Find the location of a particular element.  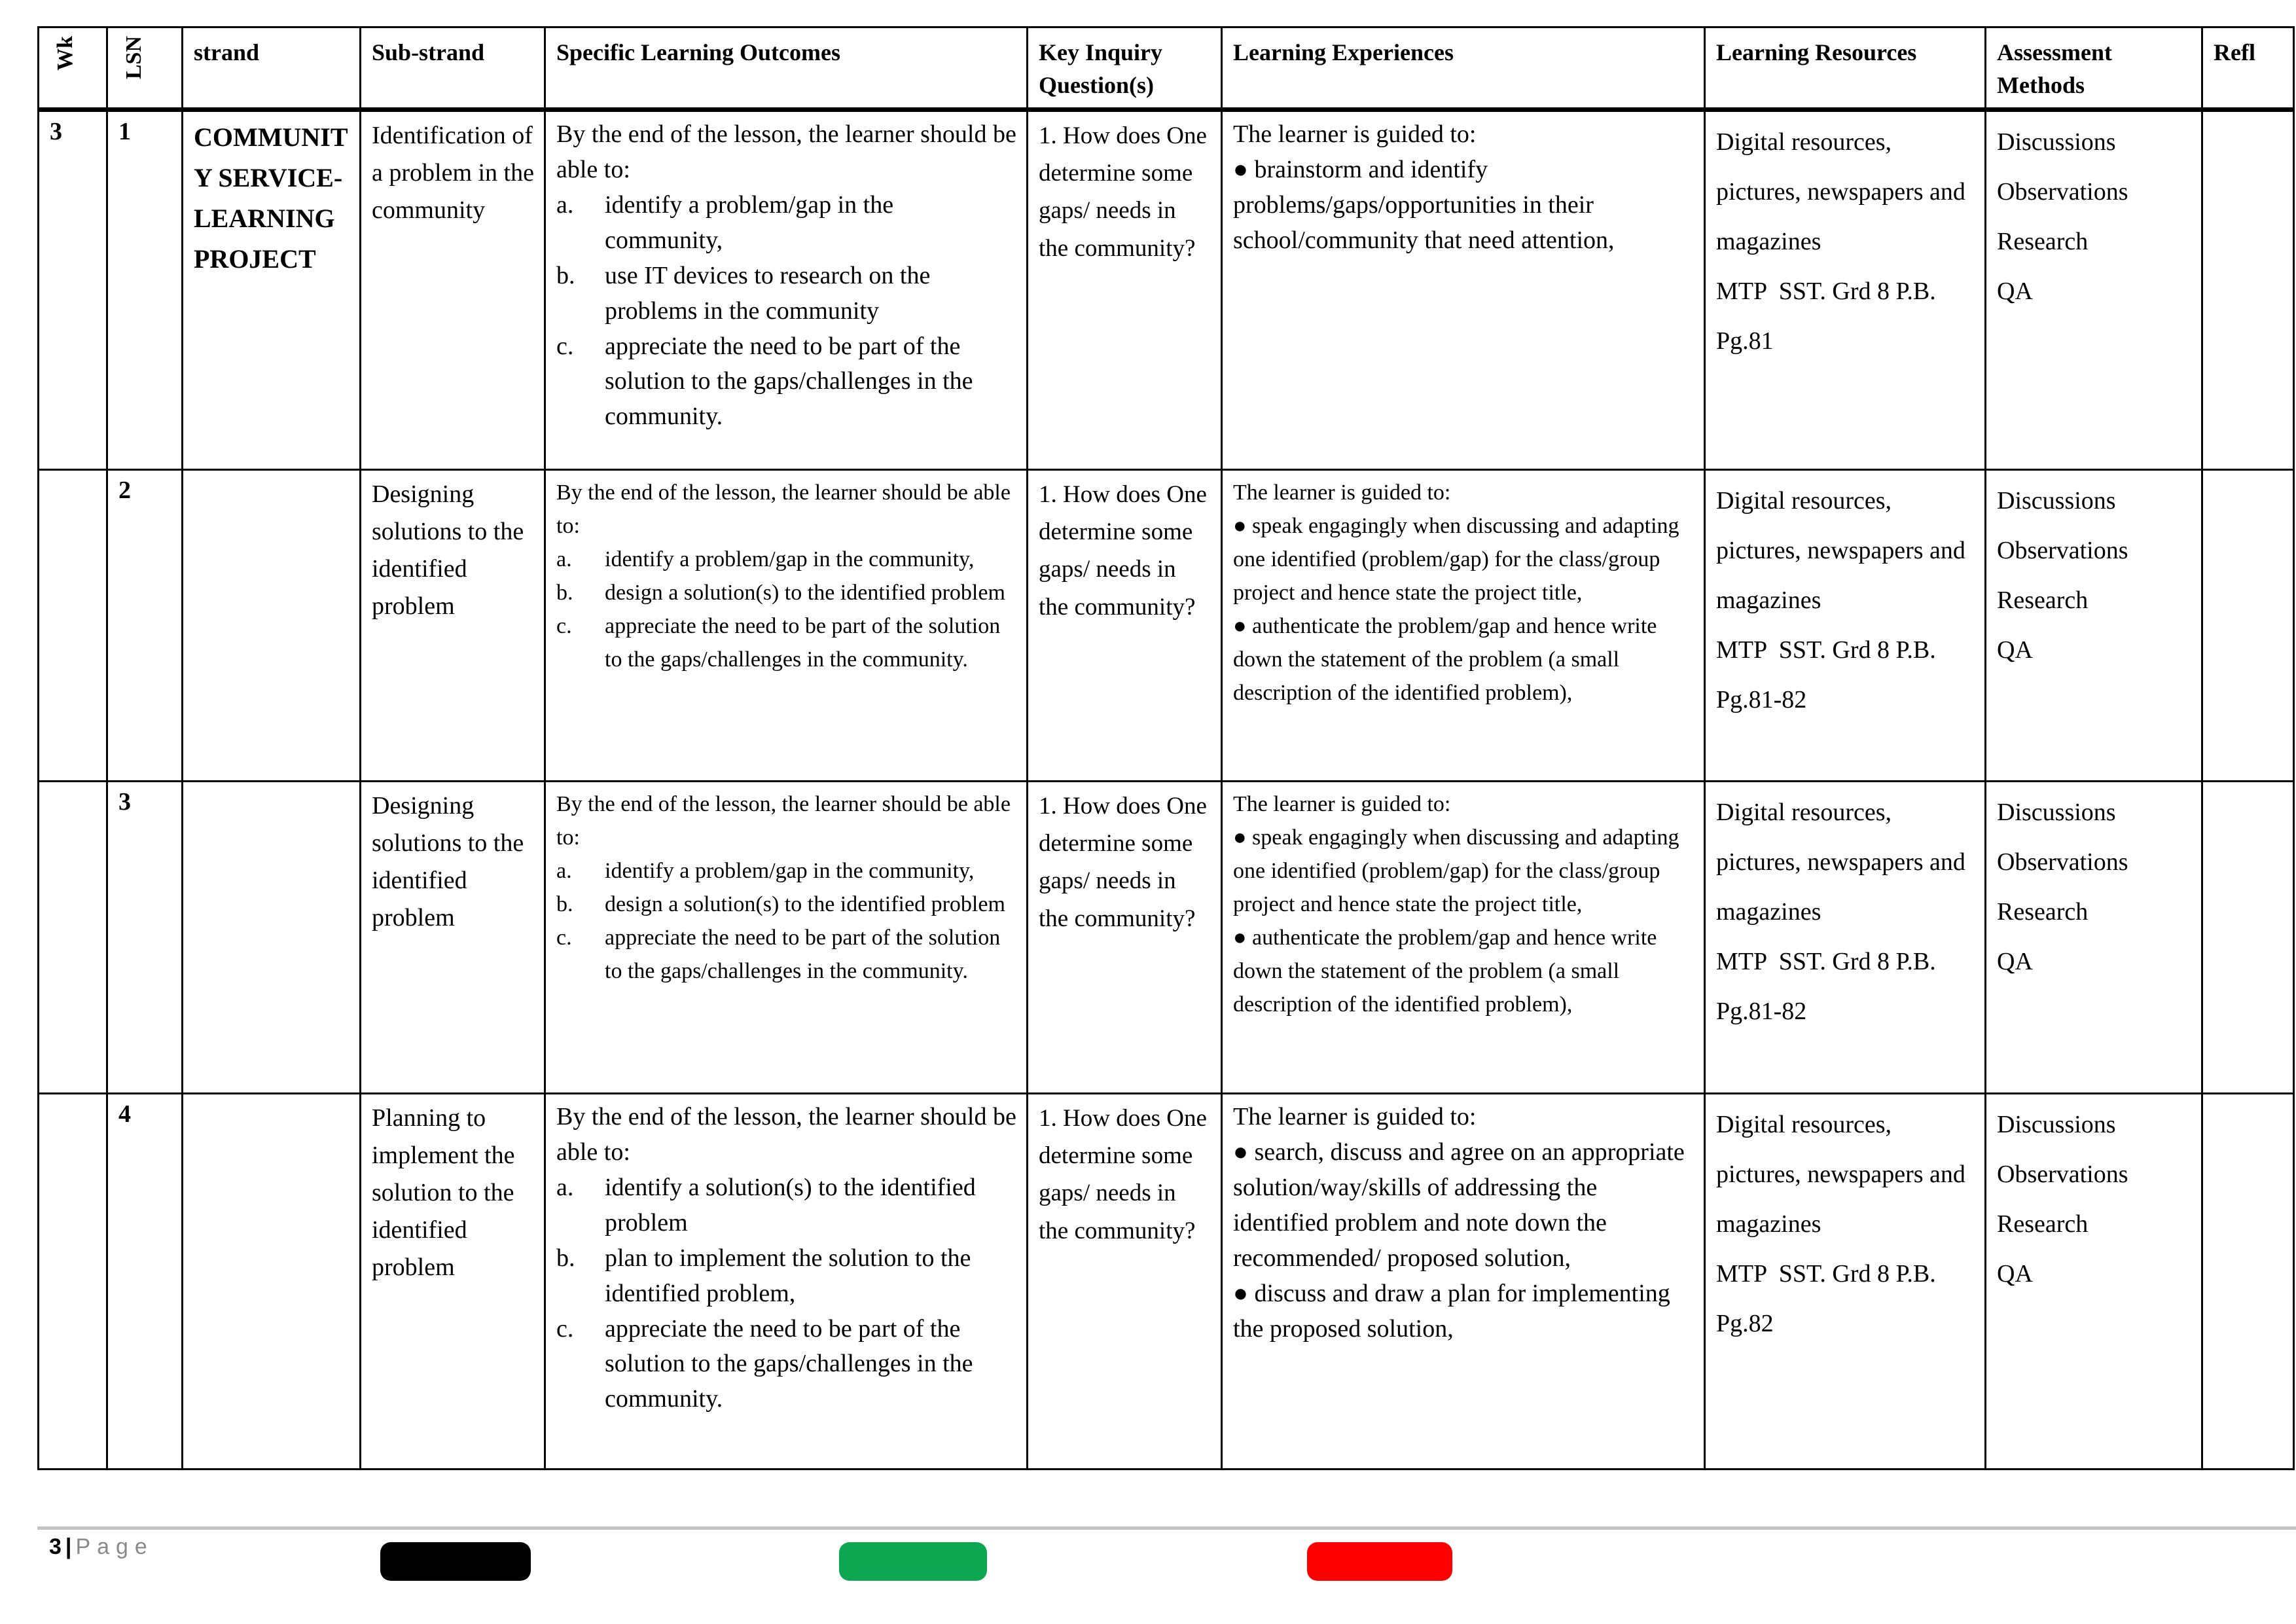

page-label: Page is located at coordinates (114, 1546).